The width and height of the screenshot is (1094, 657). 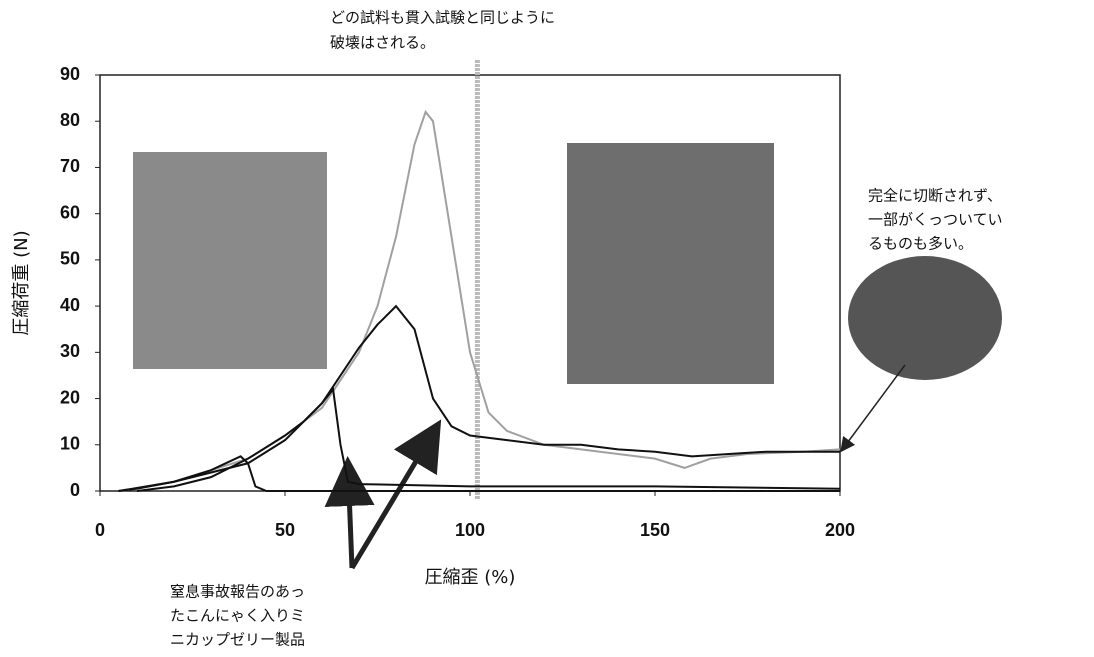 I want to click on y-tick-label: 40, so click(x=70, y=305).